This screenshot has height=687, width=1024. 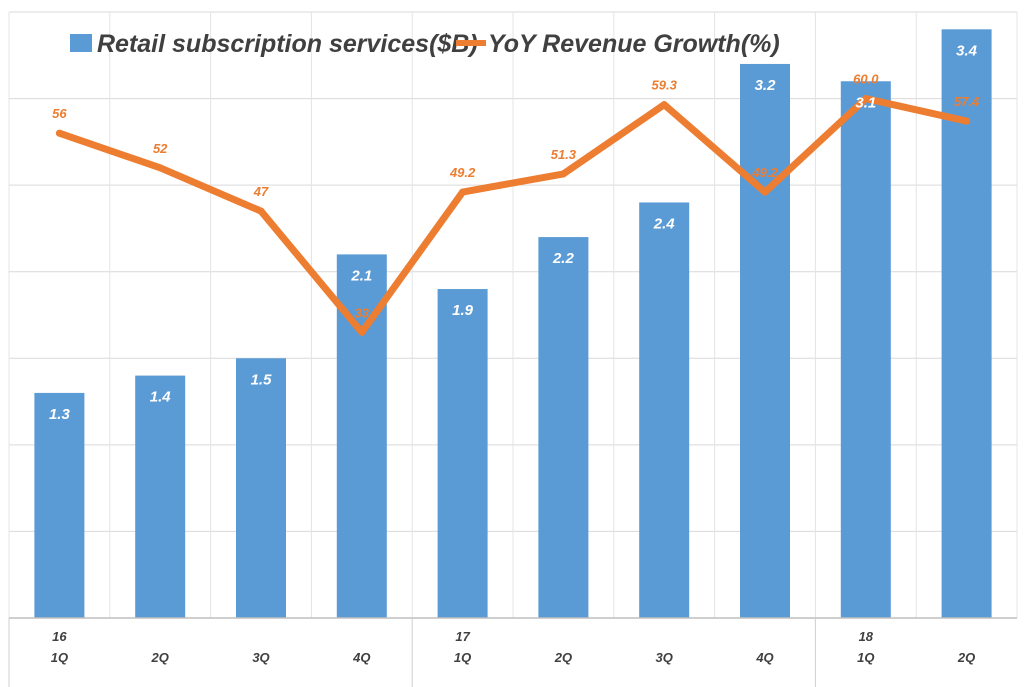 What do you see at coordinates (262, 379) in the screenshot?
I see `bar-value-label: 1.5` at bounding box center [262, 379].